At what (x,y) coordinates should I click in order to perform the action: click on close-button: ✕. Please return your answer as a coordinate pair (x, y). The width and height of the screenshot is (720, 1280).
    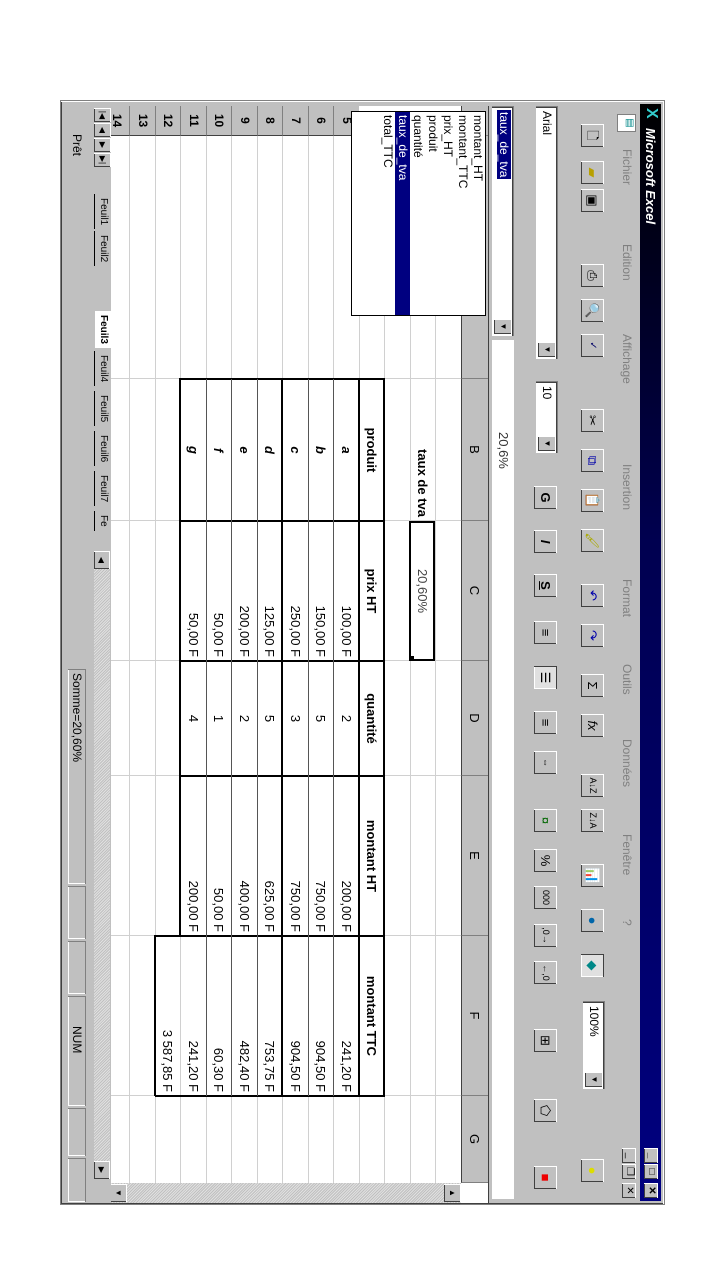
    Looking at the image, I should click on (651, 1190).